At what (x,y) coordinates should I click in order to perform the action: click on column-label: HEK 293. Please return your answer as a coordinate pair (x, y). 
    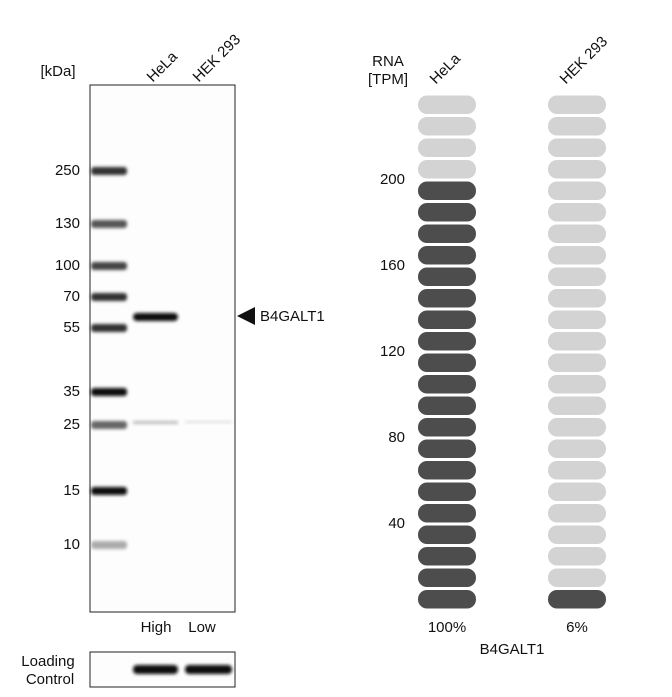
    Looking at the image, I should click on (584, 60).